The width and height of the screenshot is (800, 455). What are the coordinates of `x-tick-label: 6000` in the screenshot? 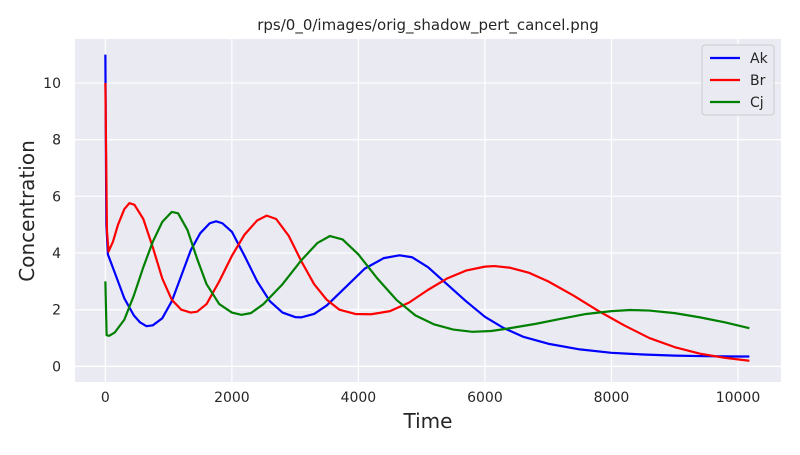 It's located at (485, 398).